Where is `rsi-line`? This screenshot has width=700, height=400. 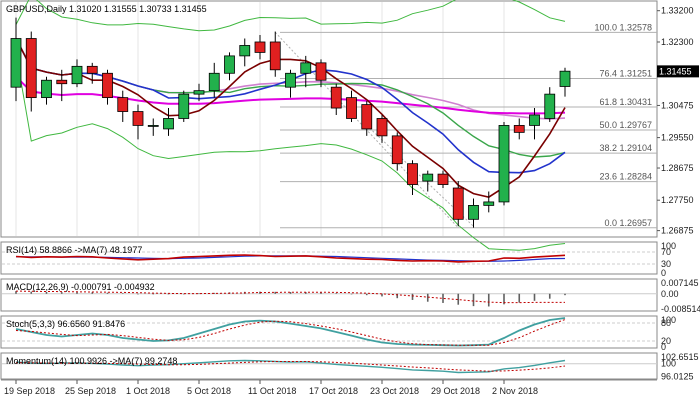 rsi-line is located at coordinates (290, 258).